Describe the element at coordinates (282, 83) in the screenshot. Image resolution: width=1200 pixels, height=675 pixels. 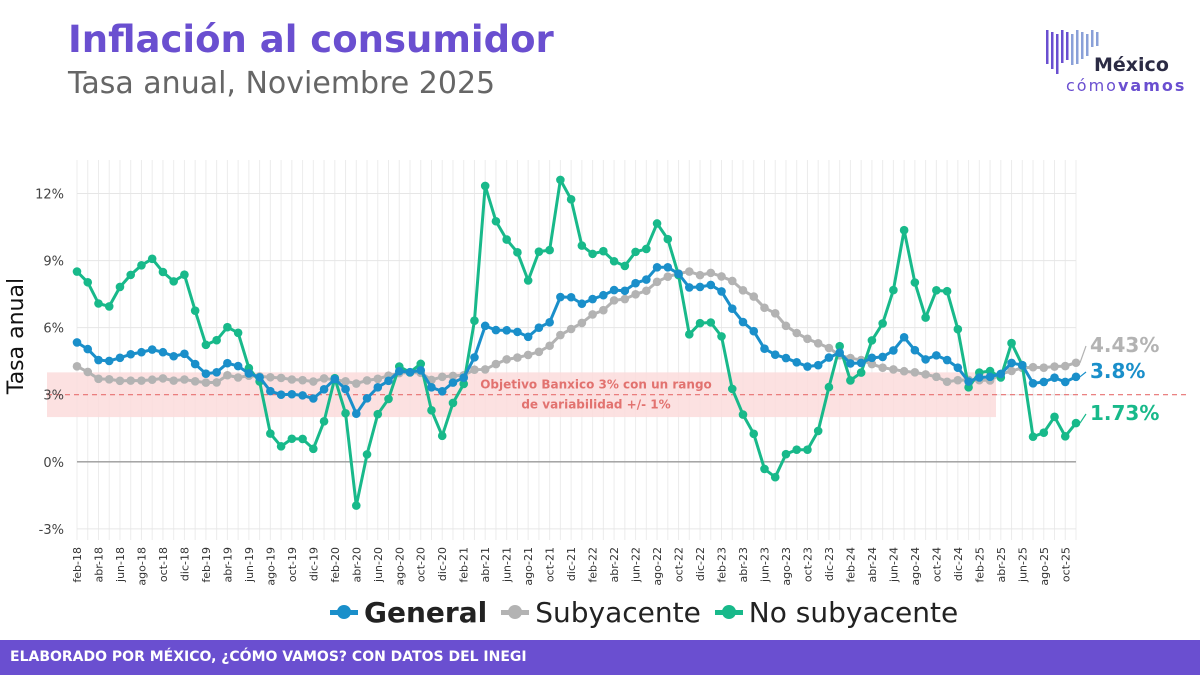
I see `chart-subtitle: Tasa anual, Noviembre 2025` at that location.